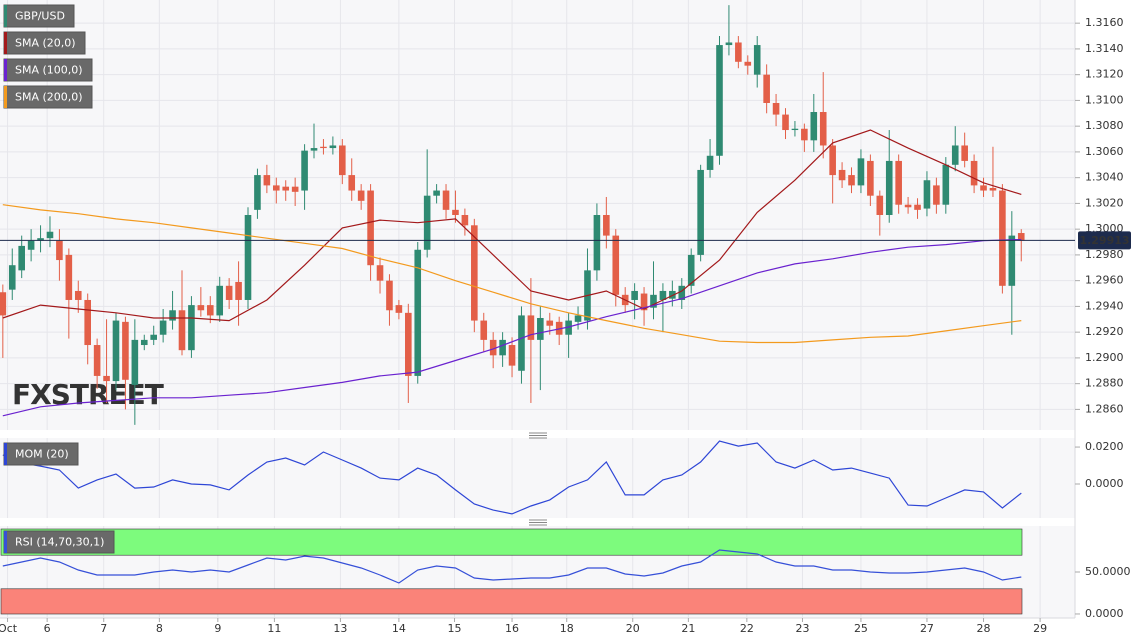 The image size is (1148, 642). Describe the element at coordinates (1104, 48) in the screenshot. I see `y-tick-label: 1.3140` at that location.